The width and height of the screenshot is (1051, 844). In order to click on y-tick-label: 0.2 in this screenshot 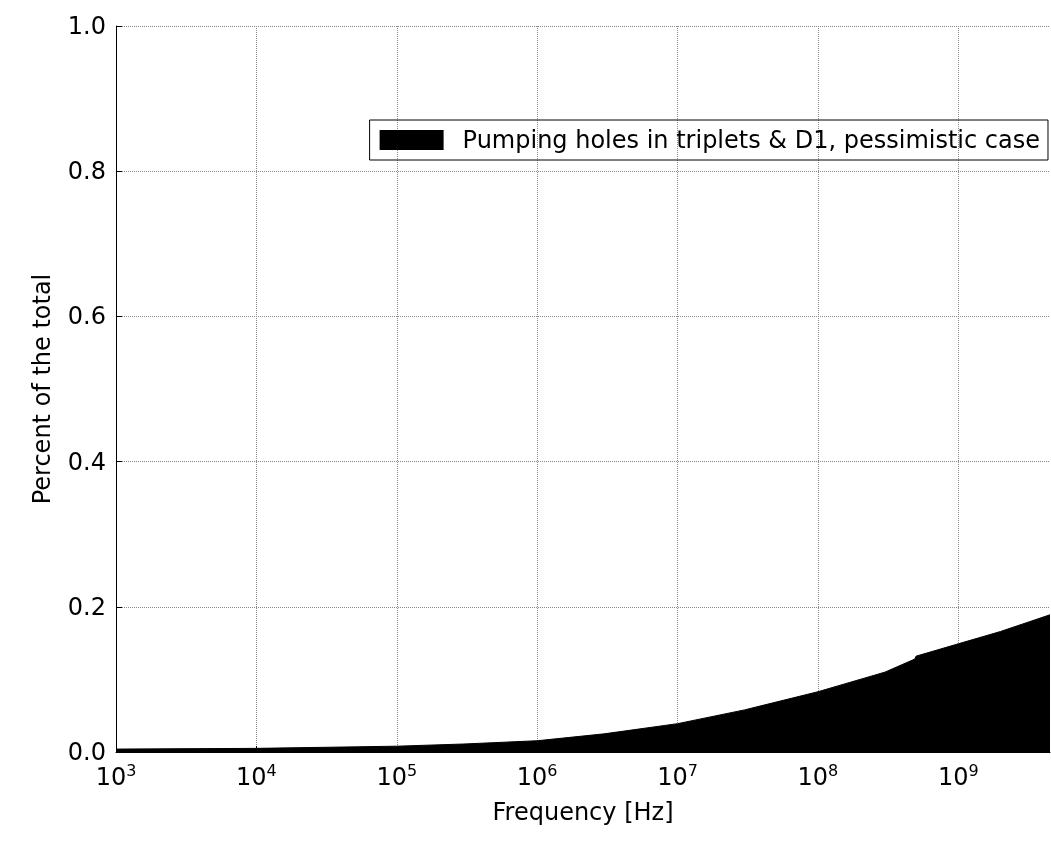, I will do `click(86, 606)`.